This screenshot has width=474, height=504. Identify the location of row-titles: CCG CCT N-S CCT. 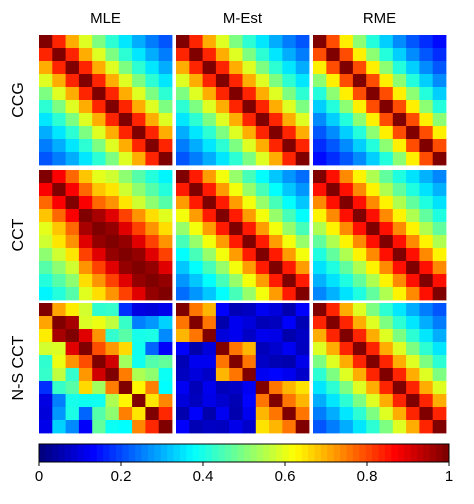
(18, 241).